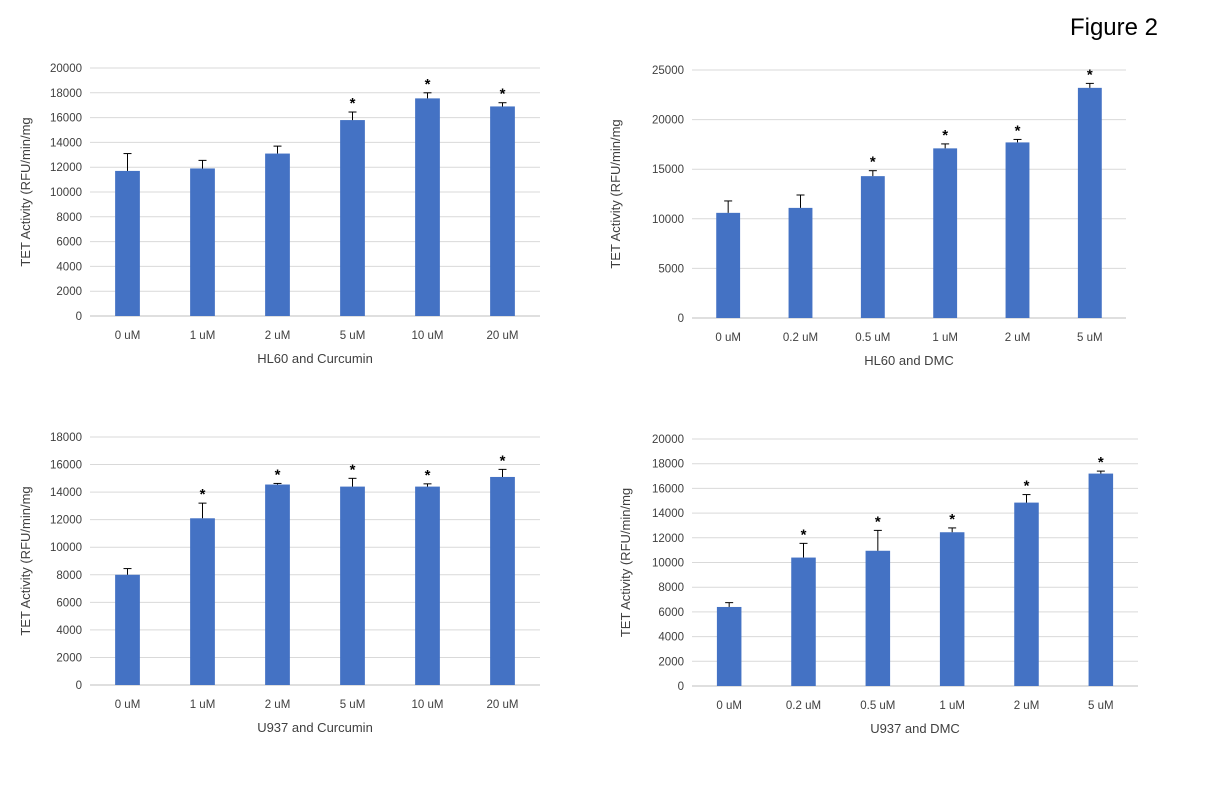 The width and height of the screenshot is (1224, 800). What do you see at coordinates (315, 727) in the screenshot?
I see `x-axis-title: U937 and Curcumin` at bounding box center [315, 727].